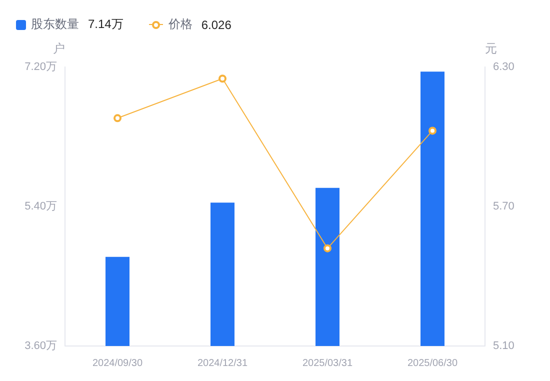  I want to click on y-tick-label: 5.40万, so click(40, 206).